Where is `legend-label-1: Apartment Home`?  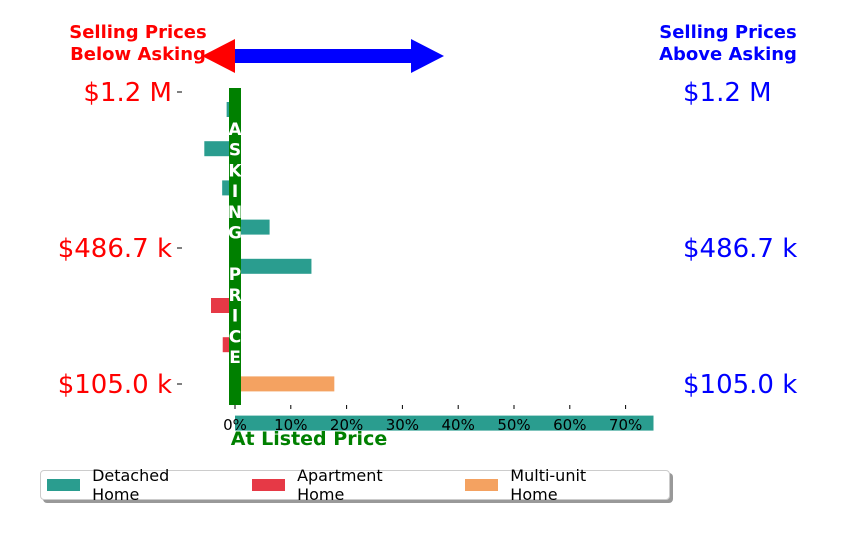
legend-label-1: Apartment Home is located at coordinates (340, 485).